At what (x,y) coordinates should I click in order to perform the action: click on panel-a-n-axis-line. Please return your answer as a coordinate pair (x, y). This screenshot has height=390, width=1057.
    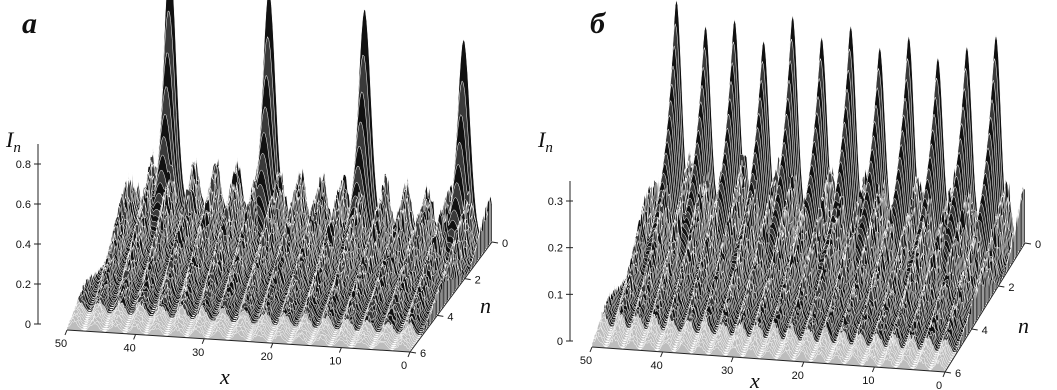
    Looking at the image, I should click on (451, 297).